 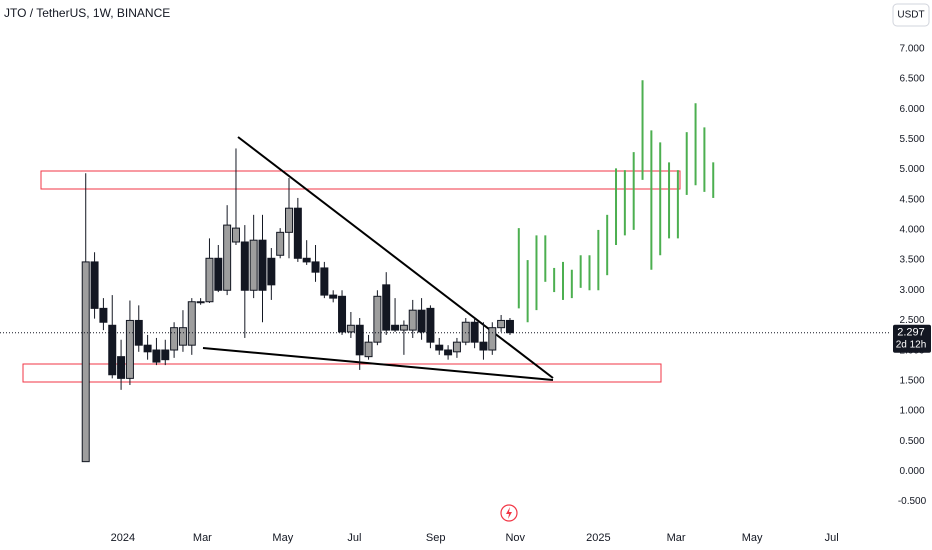 I want to click on y-tick-label: 6.000, so click(x=911, y=109).